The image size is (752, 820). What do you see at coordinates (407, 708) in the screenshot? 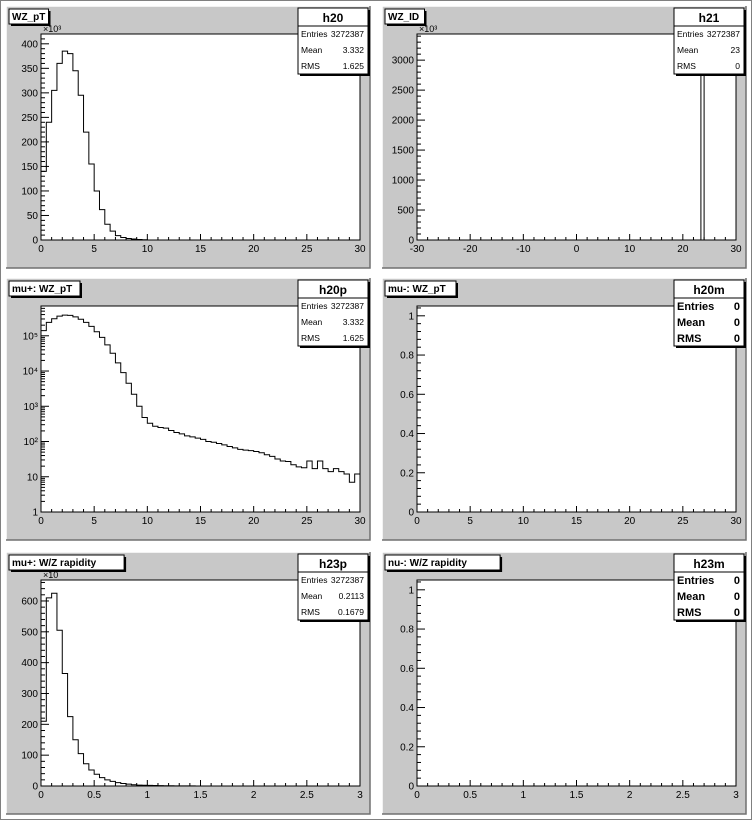
I see `y-tick-label: 0.4` at bounding box center [407, 708].